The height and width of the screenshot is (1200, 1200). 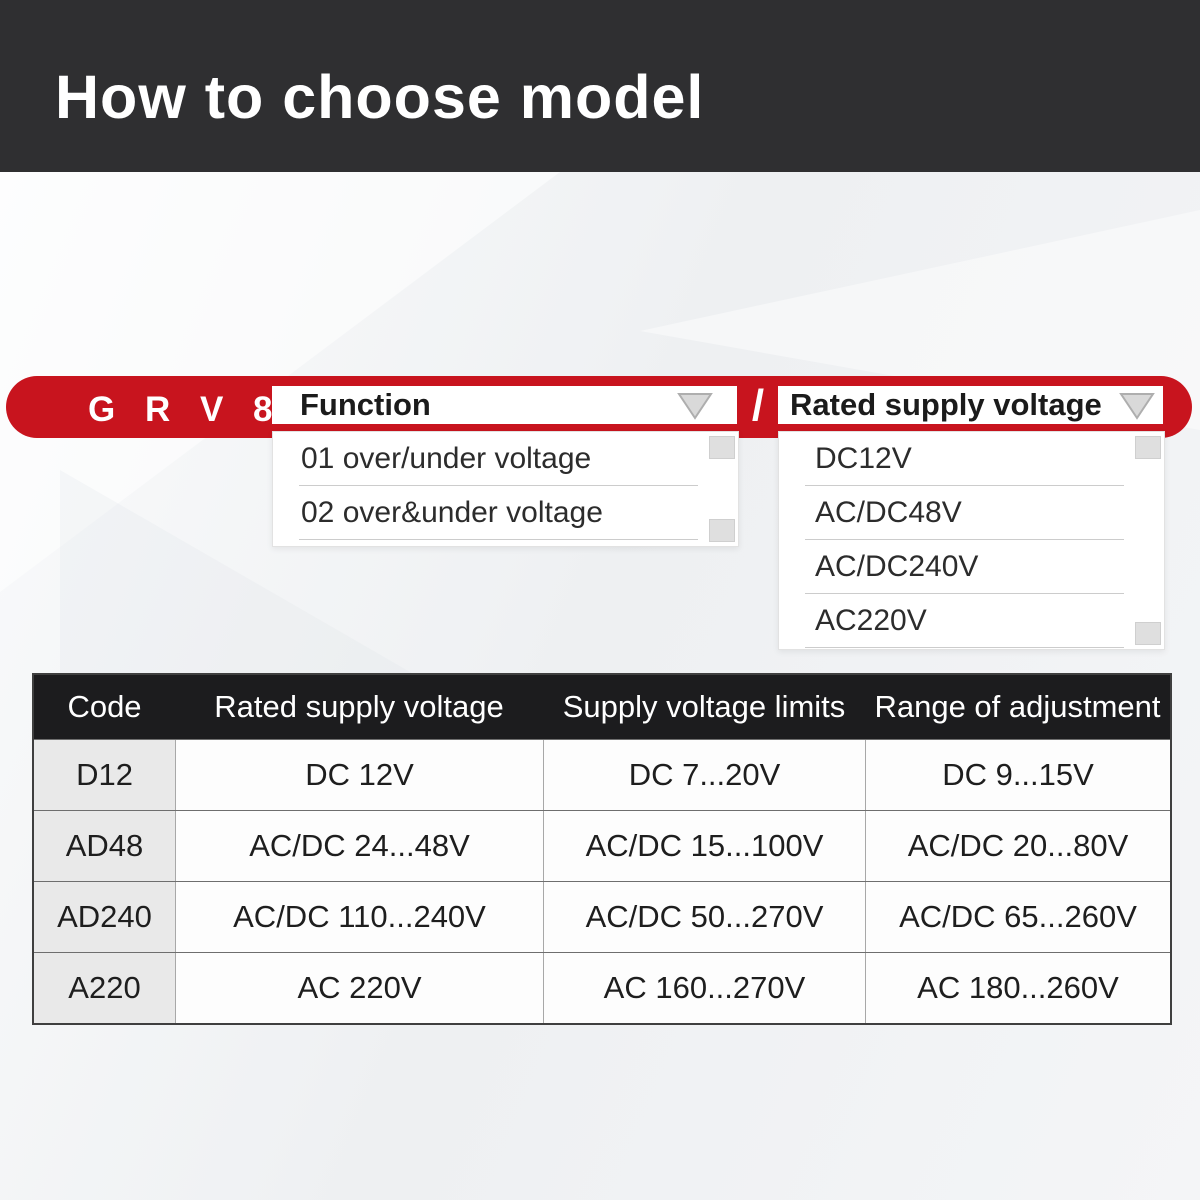 What do you see at coordinates (380, 97) in the screenshot?
I see `page-title: How to choose model` at bounding box center [380, 97].